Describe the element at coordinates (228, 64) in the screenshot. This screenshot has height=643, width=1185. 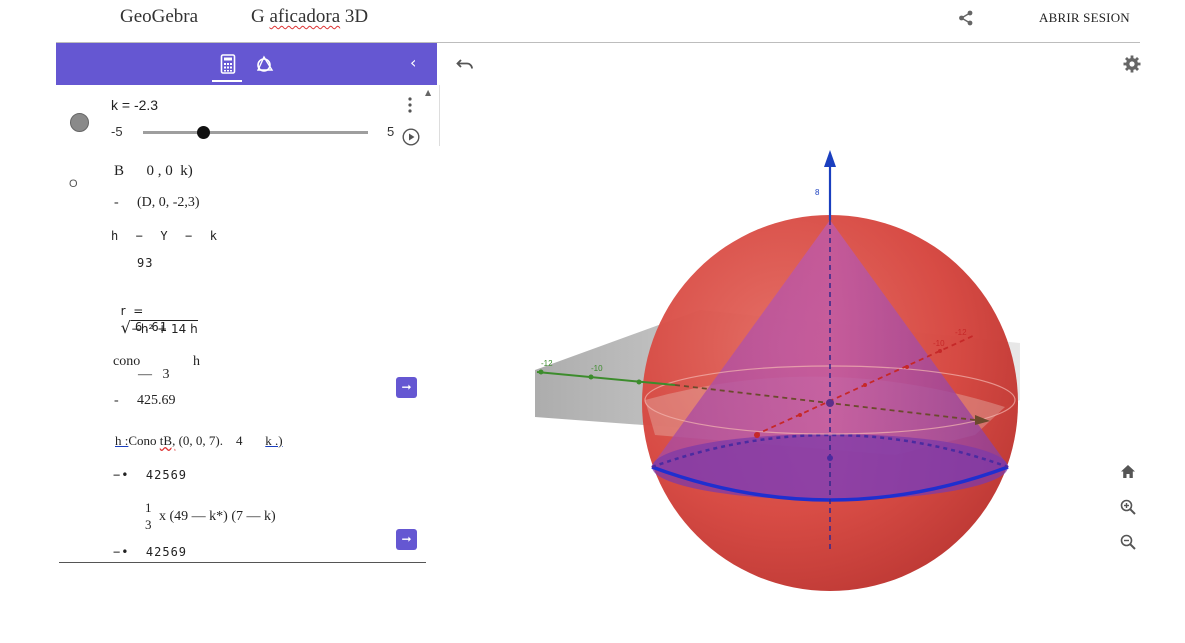
I see `calculator-icon` at that location.